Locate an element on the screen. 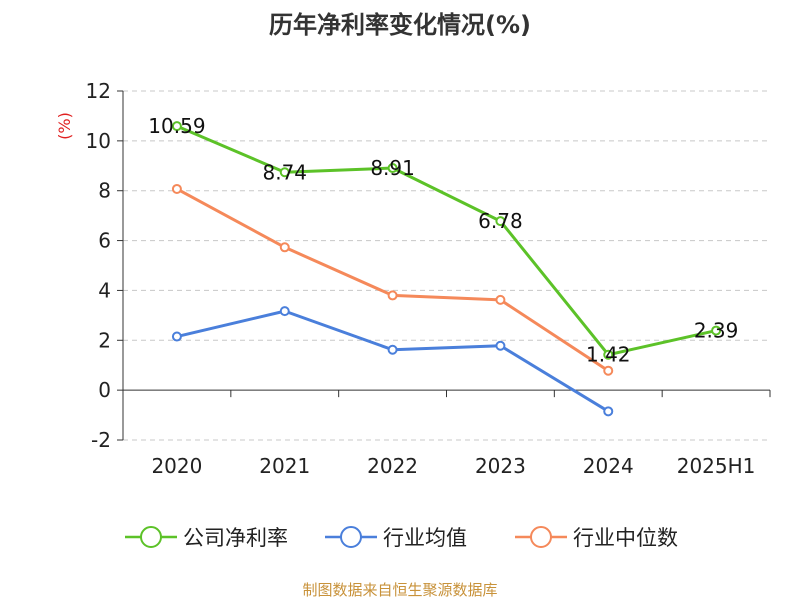  data-label: 2.39 is located at coordinates (716, 331).